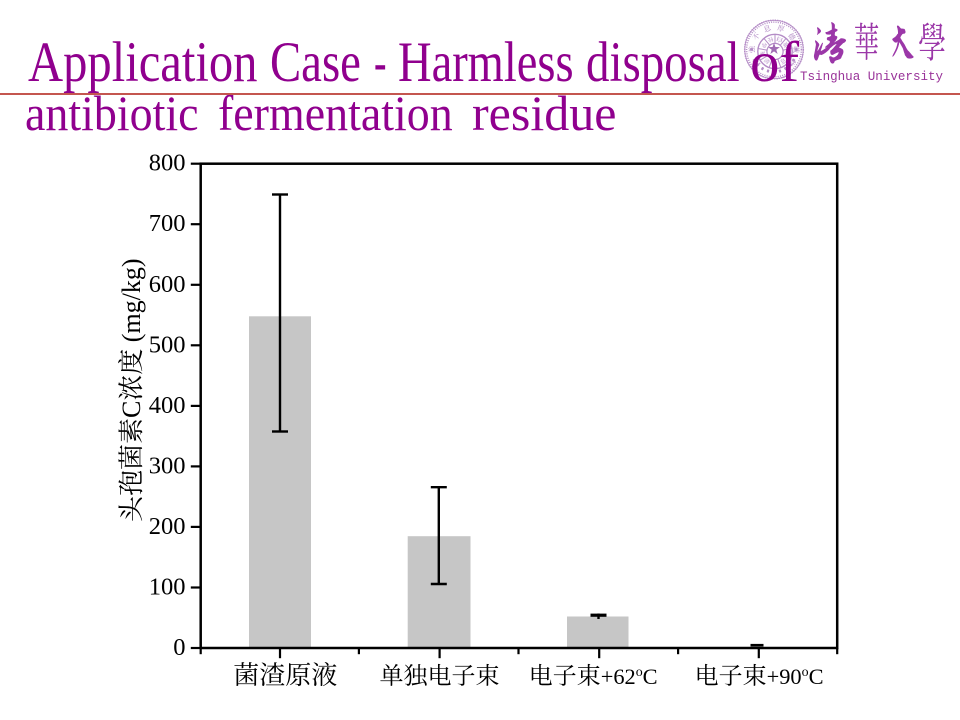 The image size is (960, 720). What do you see at coordinates (167, 465) in the screenshot?
I see `svg-text: 300` at bounding box center [167, 465].